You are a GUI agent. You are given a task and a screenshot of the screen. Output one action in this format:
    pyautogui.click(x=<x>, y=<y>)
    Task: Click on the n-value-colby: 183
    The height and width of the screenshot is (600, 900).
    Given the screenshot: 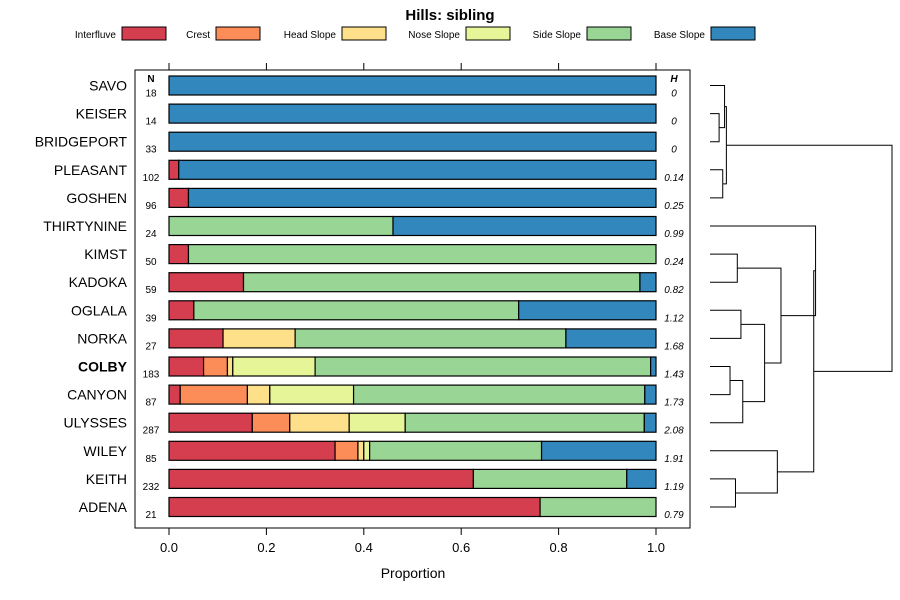 What is the action you would take?
    pyautogui.click(x=151, y=375)
    